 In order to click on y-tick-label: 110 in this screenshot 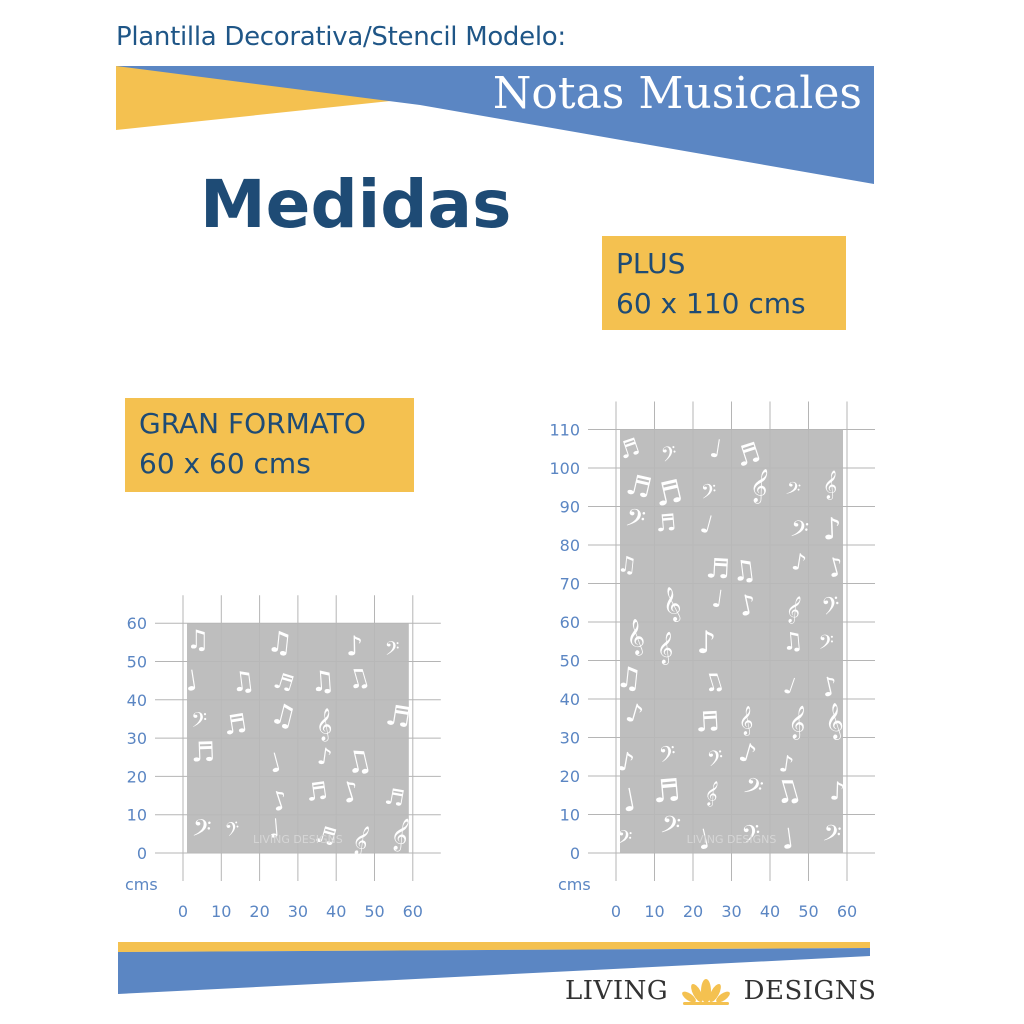, I will do `click(564, 430)`.